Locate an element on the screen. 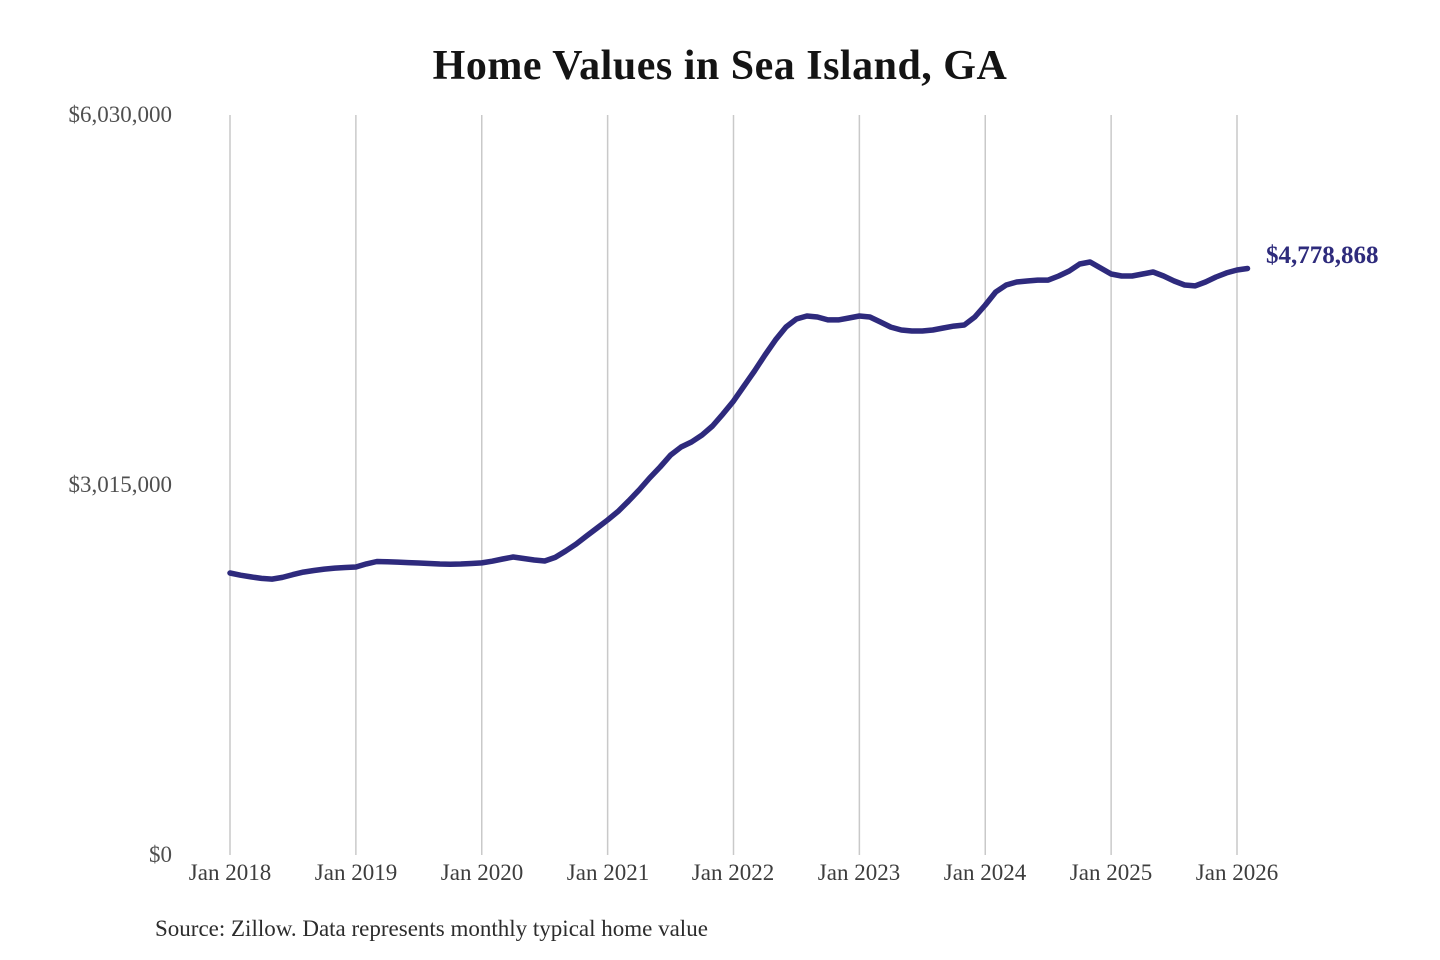 This screenshot has height=960, width=1440. x-axis-tick-label: Jan 2019 is located at coordinates (356, 872).